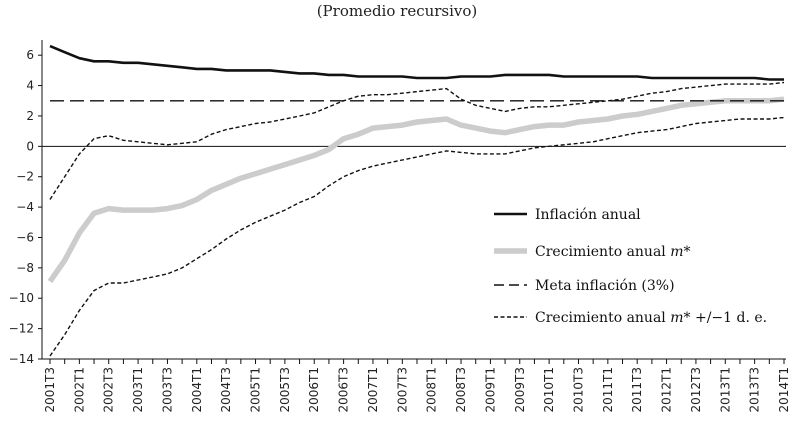 This screenshot has height=424, width=795. I want to click on x-tick-label: 2012T3, so click(696, 390).